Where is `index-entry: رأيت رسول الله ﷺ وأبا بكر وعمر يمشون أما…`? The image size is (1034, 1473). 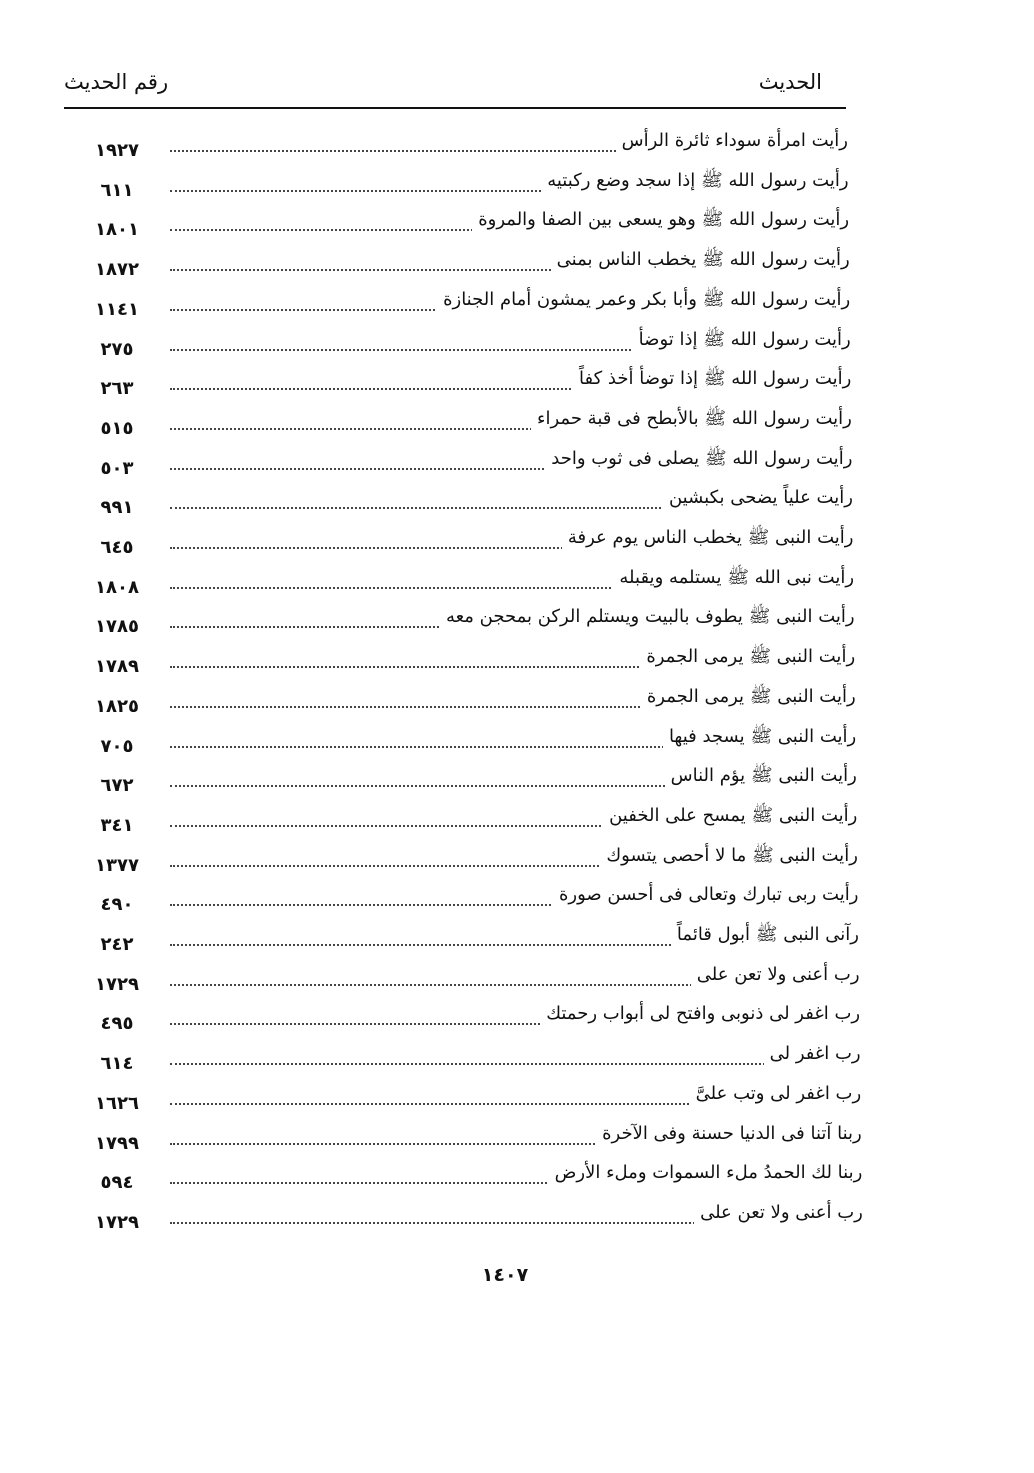 index-entry: رأيت رسول الله ﷺ وأبا بكر وعمر يمشون أما… is located at coordinates (473, 306).